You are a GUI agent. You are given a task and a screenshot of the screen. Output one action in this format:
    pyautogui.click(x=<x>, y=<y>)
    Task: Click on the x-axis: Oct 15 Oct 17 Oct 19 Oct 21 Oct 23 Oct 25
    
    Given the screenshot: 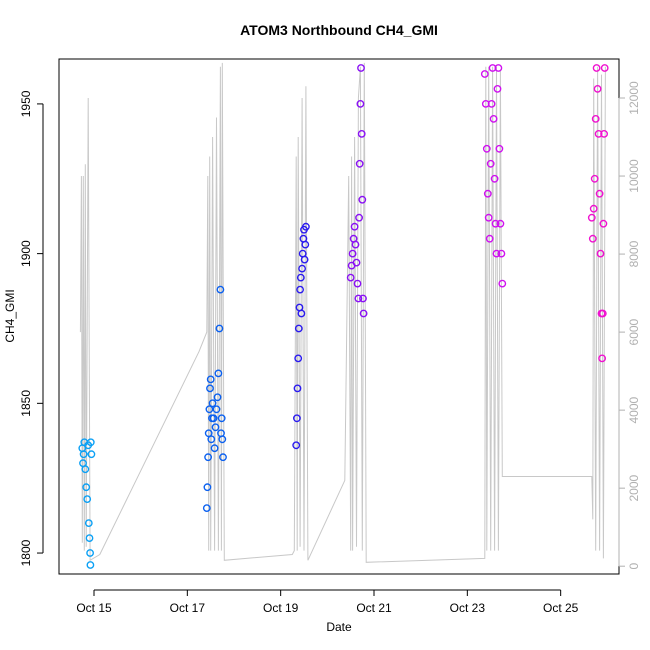 What is the action you would take?
    pyautogui.click(x=327, y=602)
    